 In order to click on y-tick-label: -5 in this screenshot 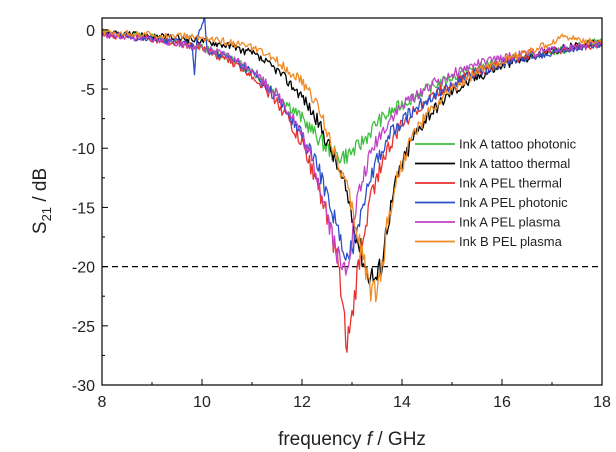, I will do `click(88, 90)`.